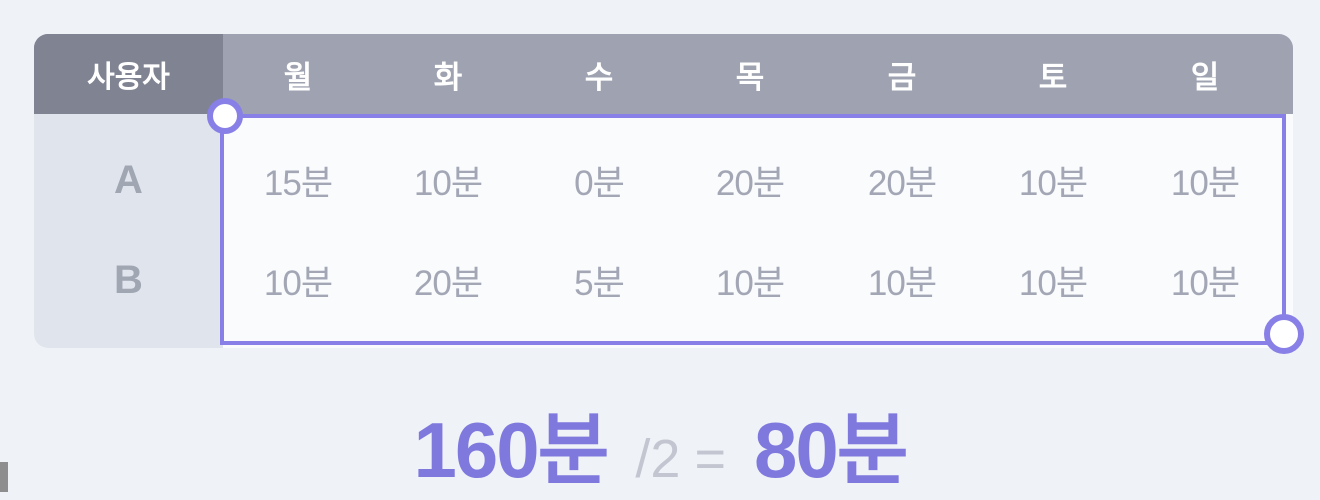  Describe the element at coordinates (658, 459) in the screenshot. I see `formula-divisor: /2` at that location.